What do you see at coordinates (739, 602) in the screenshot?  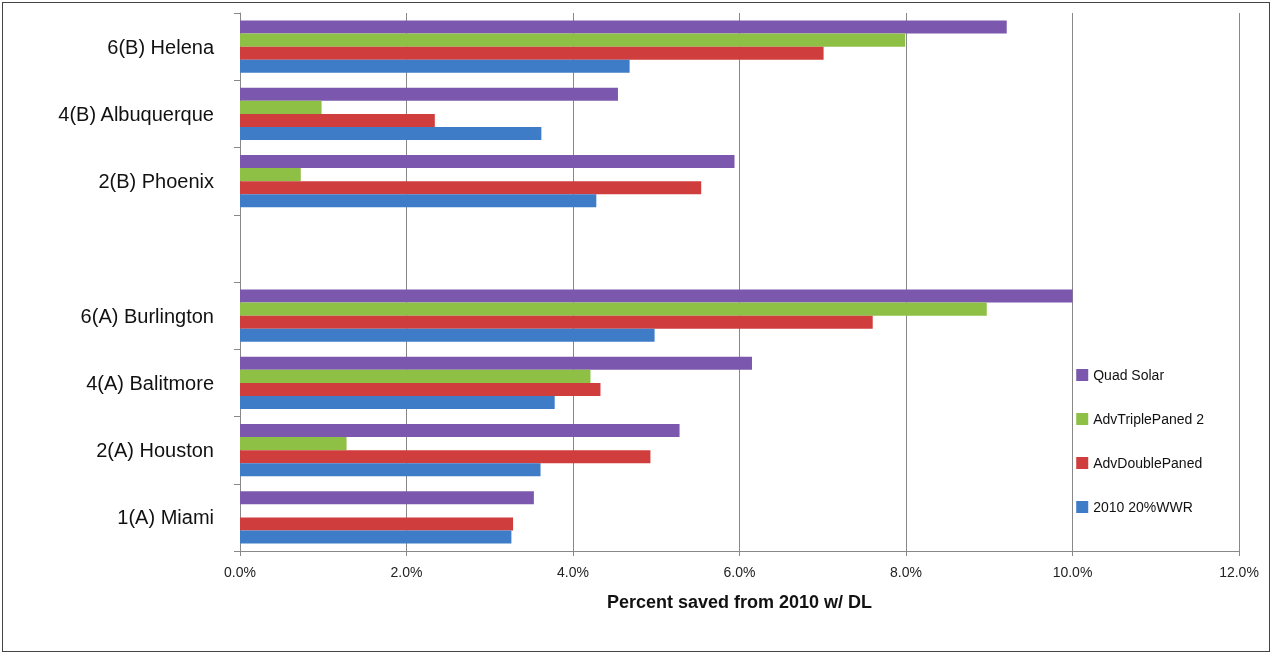 I see `x-axis-title: Percent saved from 2010 w/ DL` at bounding box center [739, 602].